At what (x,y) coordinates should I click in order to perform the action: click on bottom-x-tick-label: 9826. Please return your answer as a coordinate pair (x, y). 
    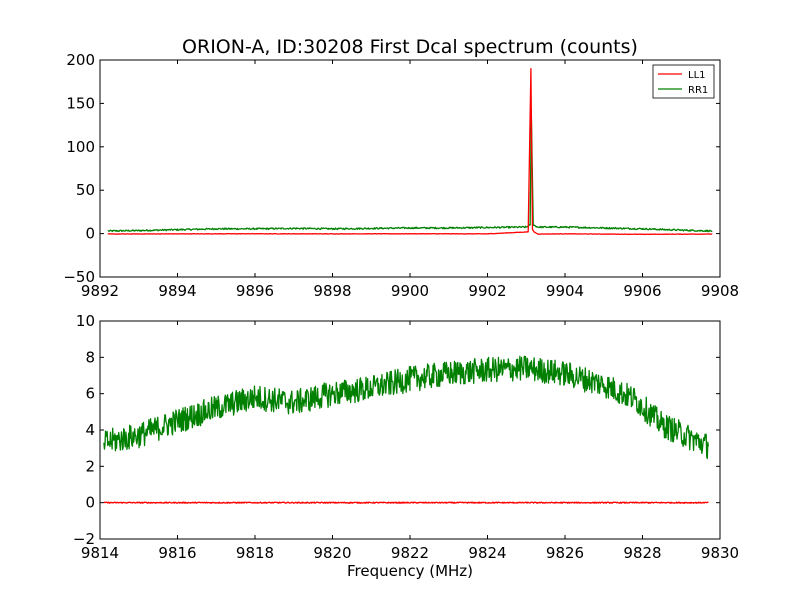
    Looking at the image, I should click on (565, 553).